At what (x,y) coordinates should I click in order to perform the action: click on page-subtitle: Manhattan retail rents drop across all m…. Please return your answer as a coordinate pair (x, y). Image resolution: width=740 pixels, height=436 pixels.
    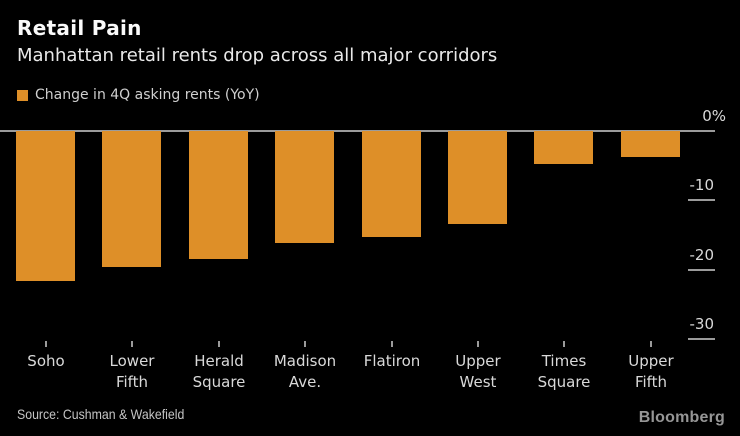
    Looking at the image, I should click on (257, 55).